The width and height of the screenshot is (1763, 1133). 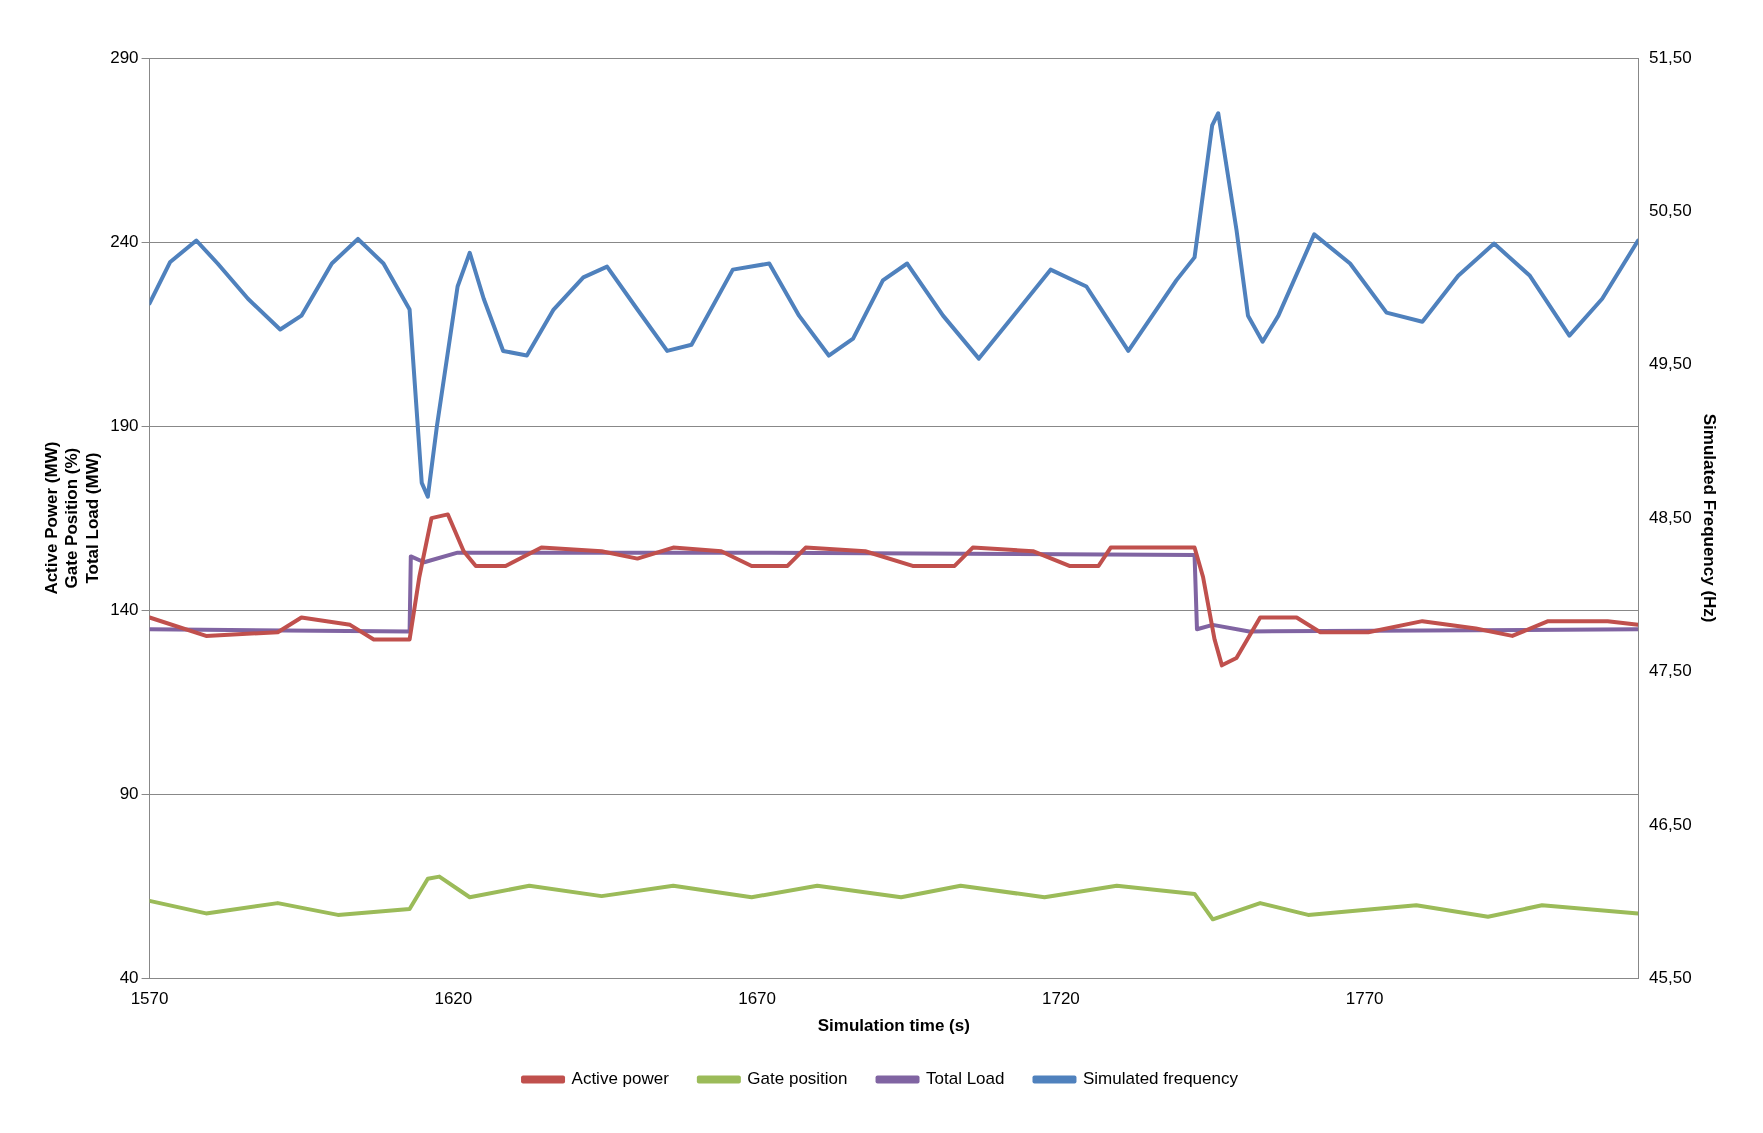 I want to click on y-tick-label: 190, so click(x=124, y=425).